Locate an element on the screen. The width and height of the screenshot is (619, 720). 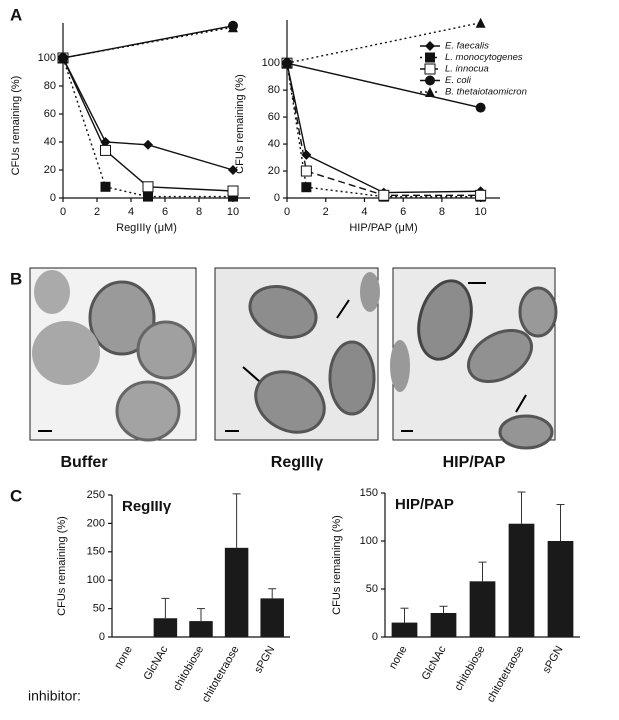
chart-title: HIP/PAP is located at coordinates (424, 504).